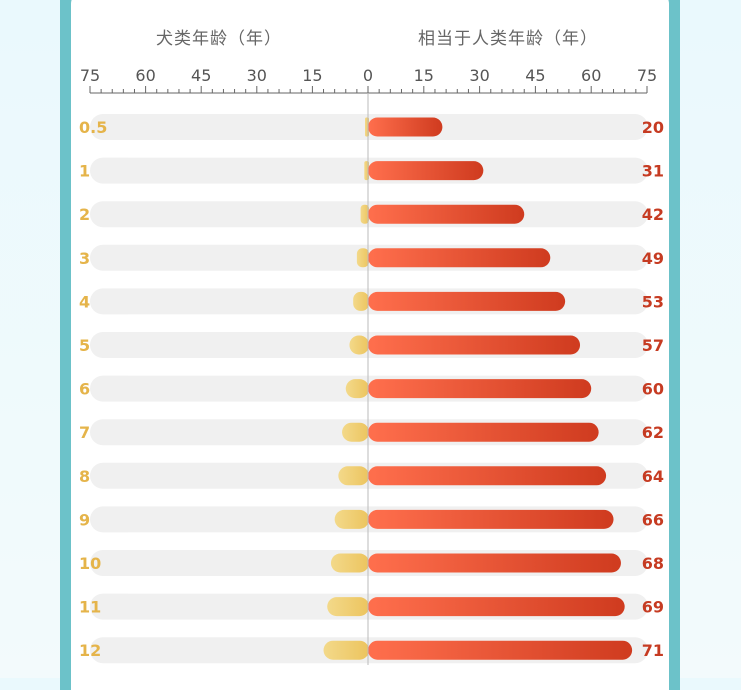 The width and height of the screenshot is (741, 690). What do you see at coordinates (653, 432) in the screenshot?
I see `human-age-label: 62` at bounding box center [653, 432].